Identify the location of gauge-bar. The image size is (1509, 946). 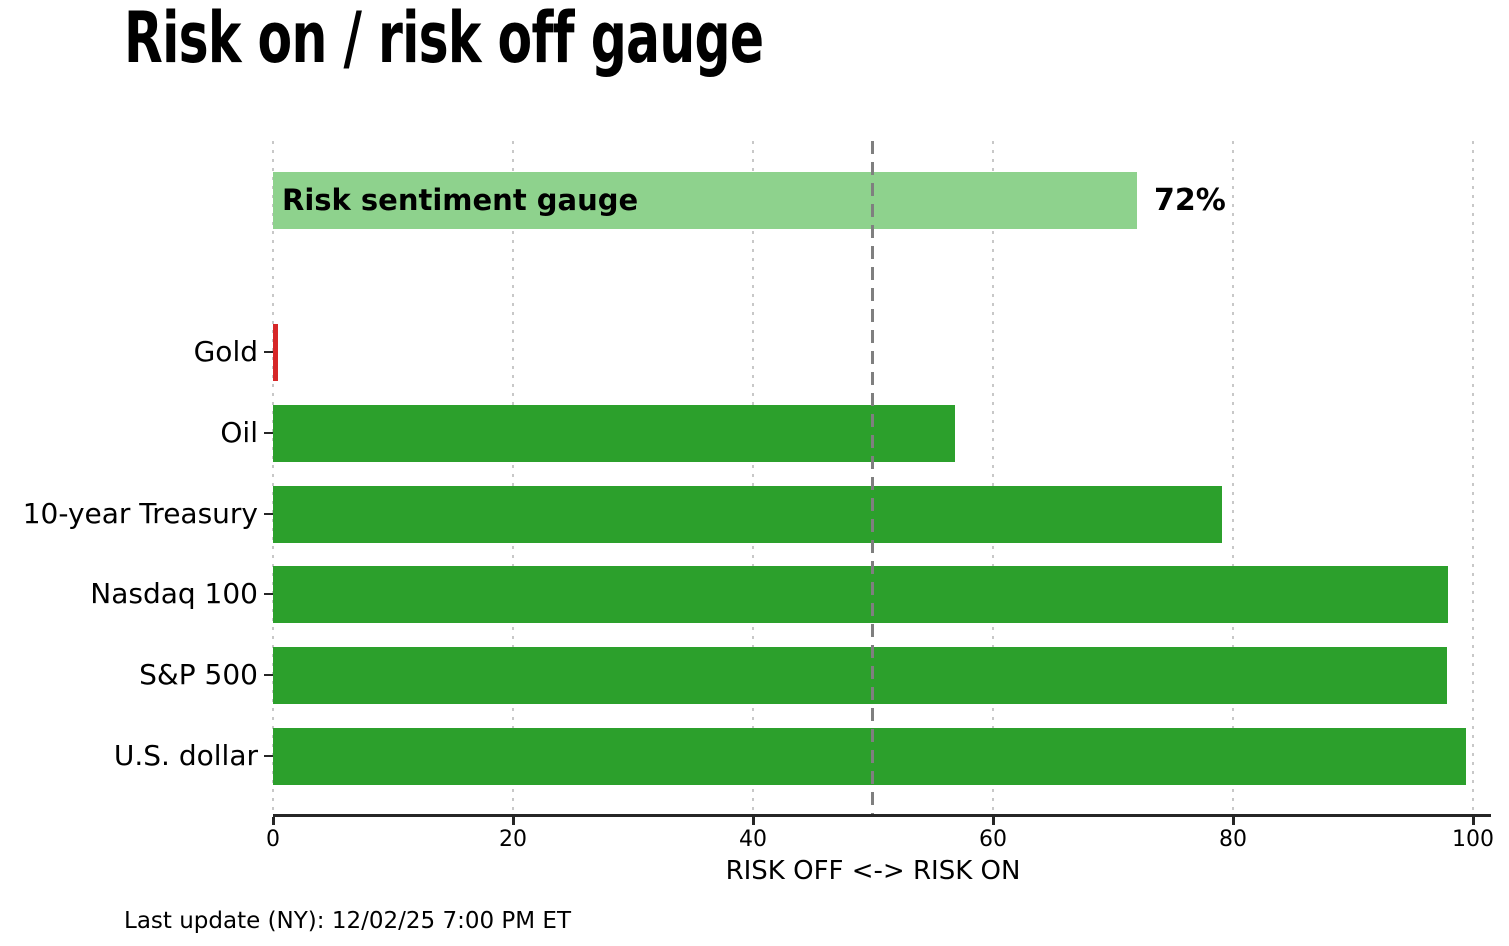
(705, 200).